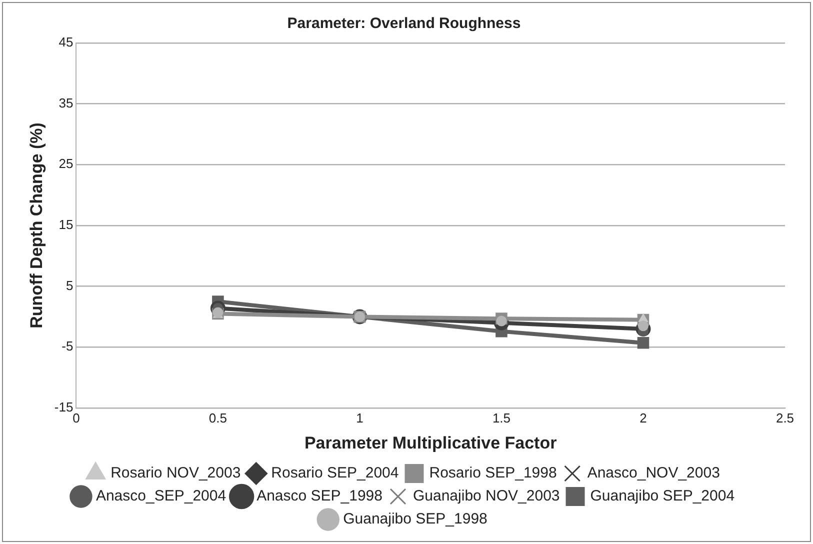  I want to click on legend-label: Rosario SEP_1998, so click(493, 473).